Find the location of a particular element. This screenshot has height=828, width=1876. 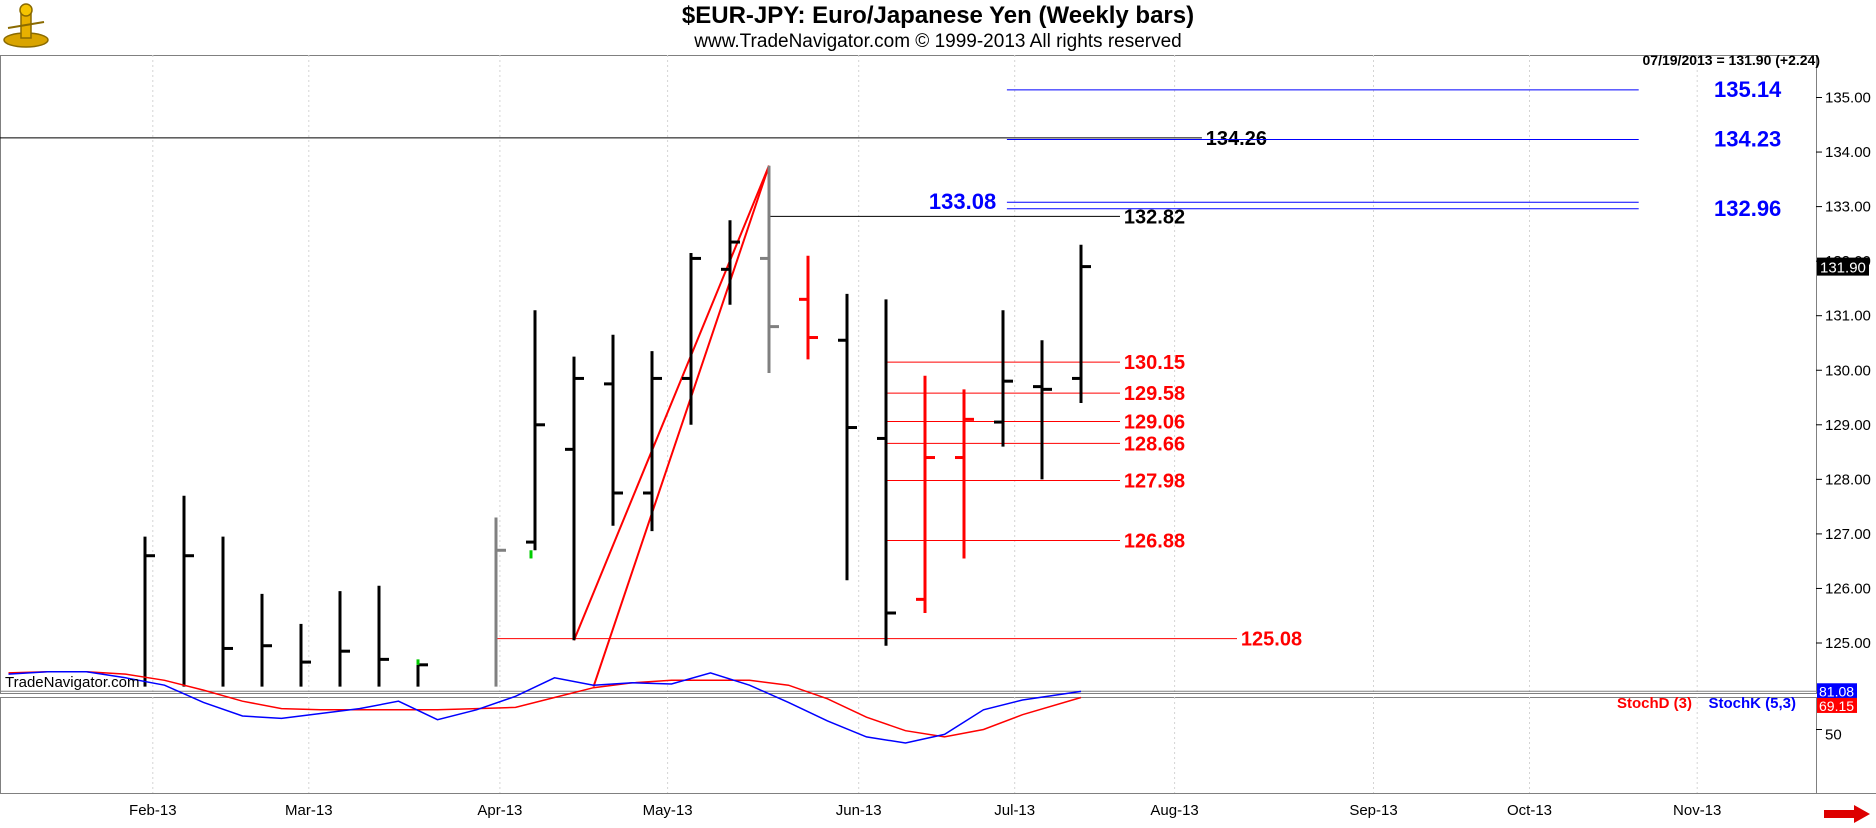

y-tick-label: 127.00 is located at coordinates (1848, 534).